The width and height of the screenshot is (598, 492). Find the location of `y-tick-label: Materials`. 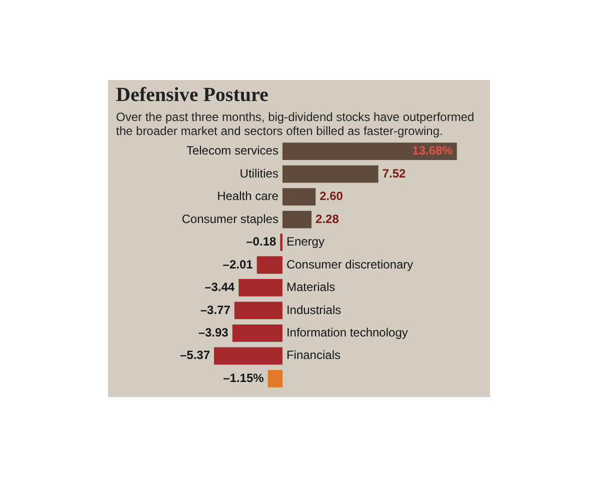

y-tick-label: Materials is located at coordinates (311, 287).